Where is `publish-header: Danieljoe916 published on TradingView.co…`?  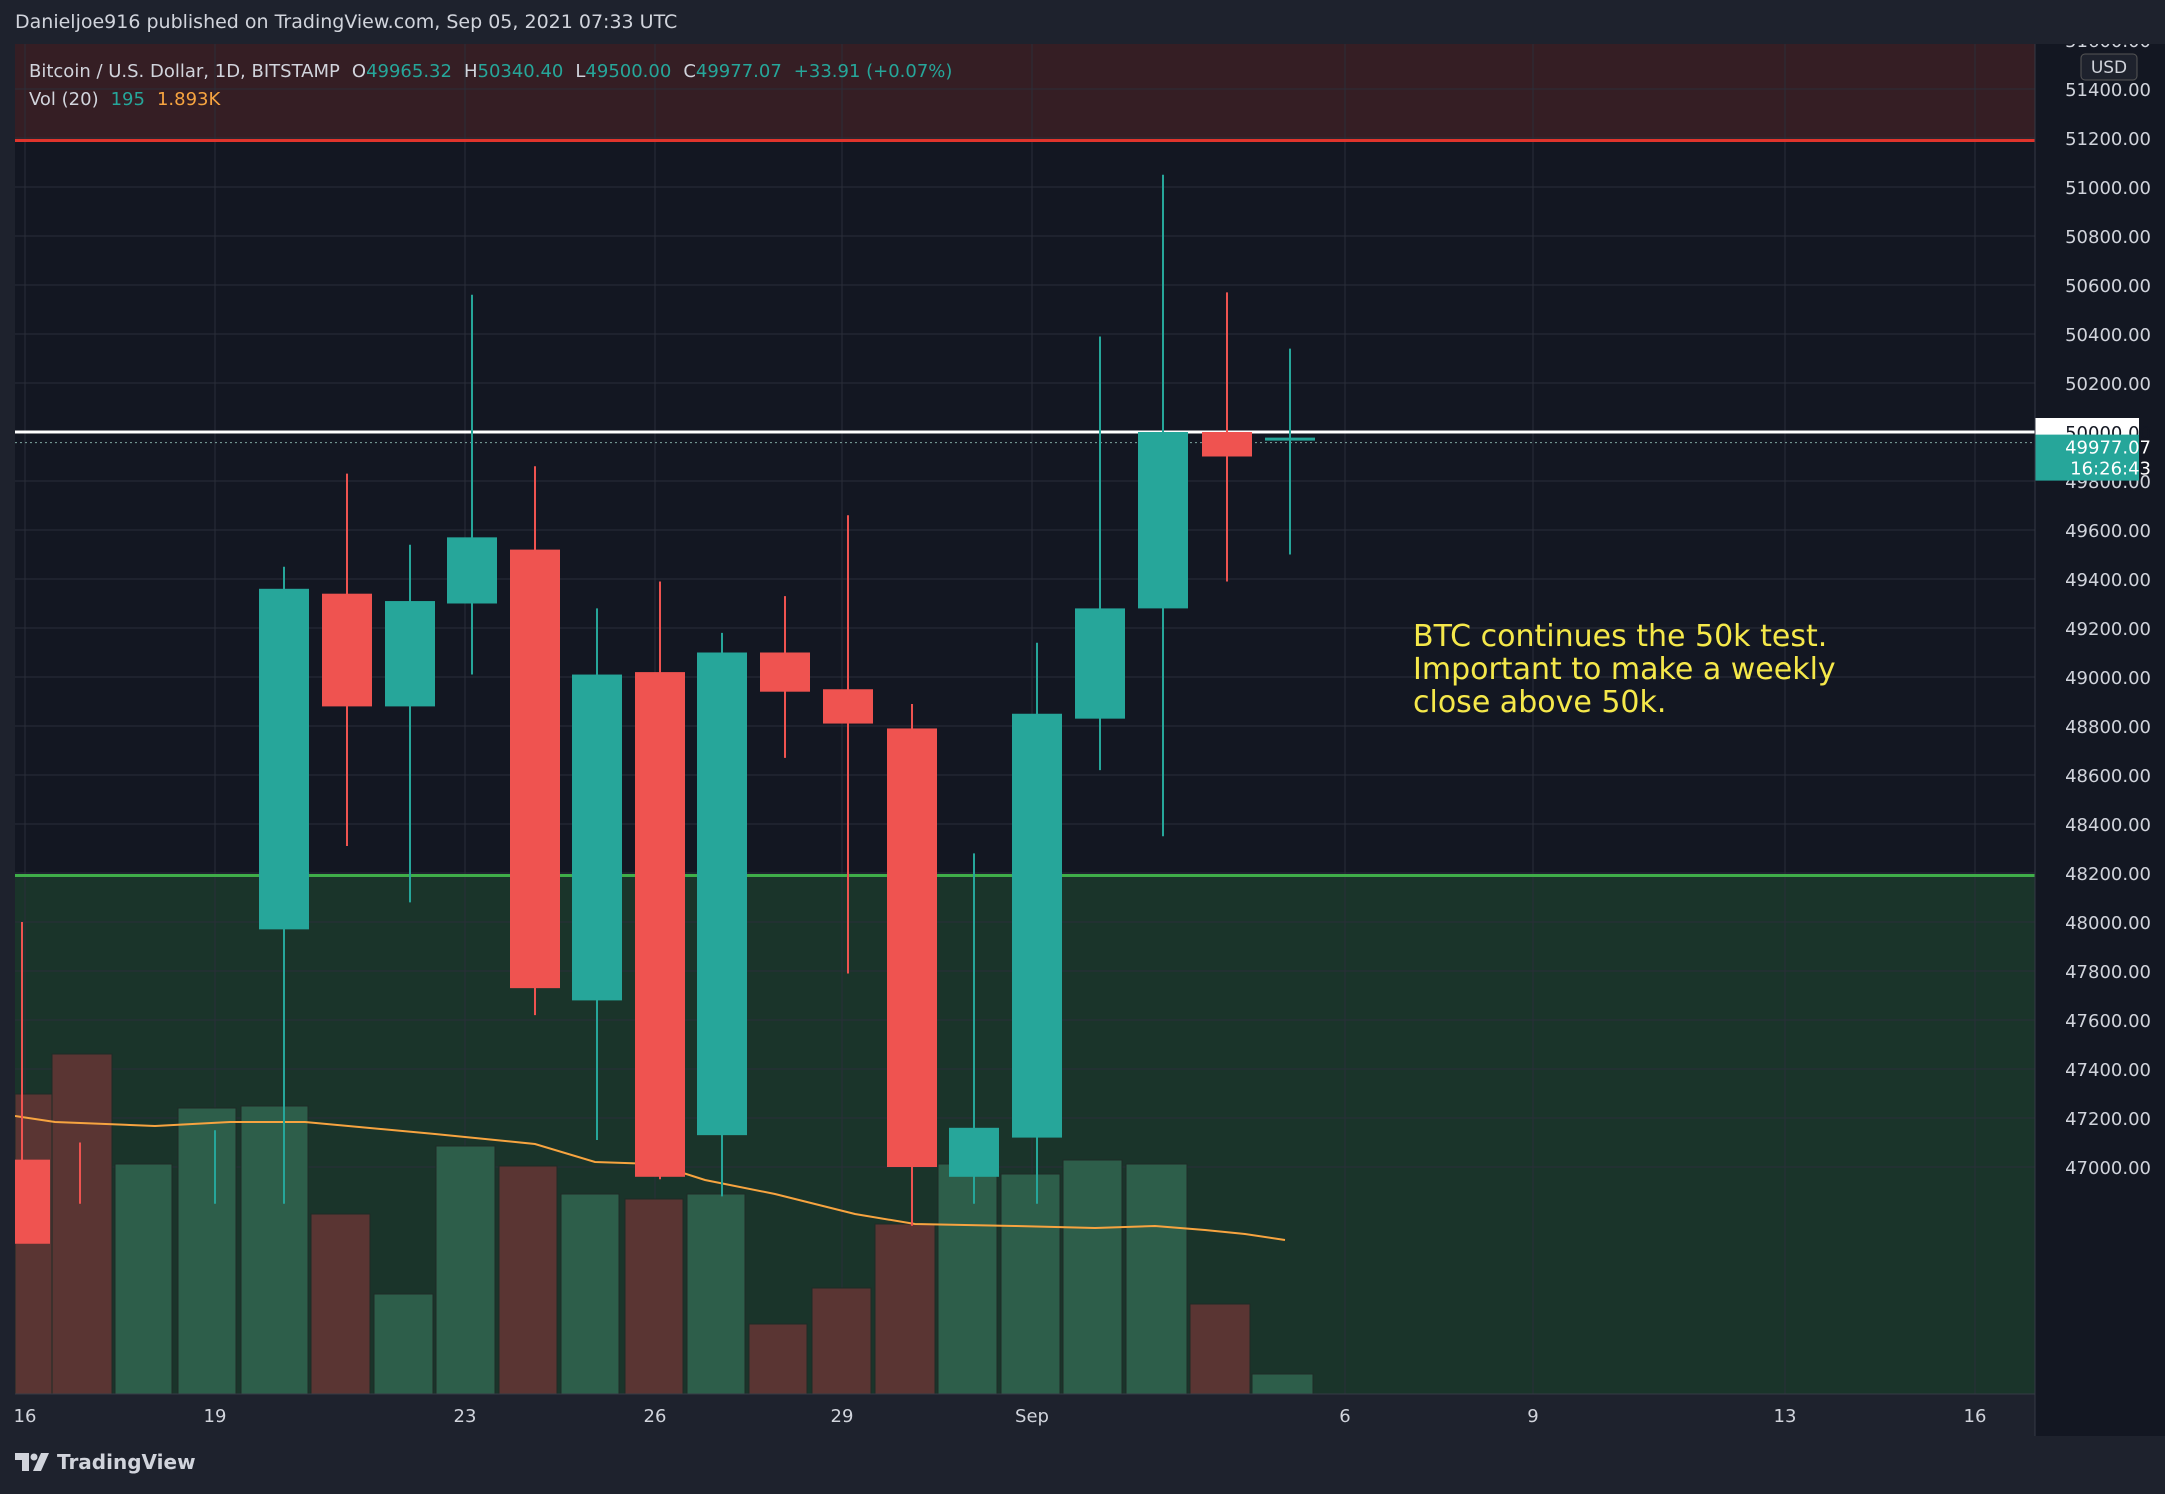
publish-header: Danieljoe916 published on TradingView.co… is located at coordinates (1082, 22).